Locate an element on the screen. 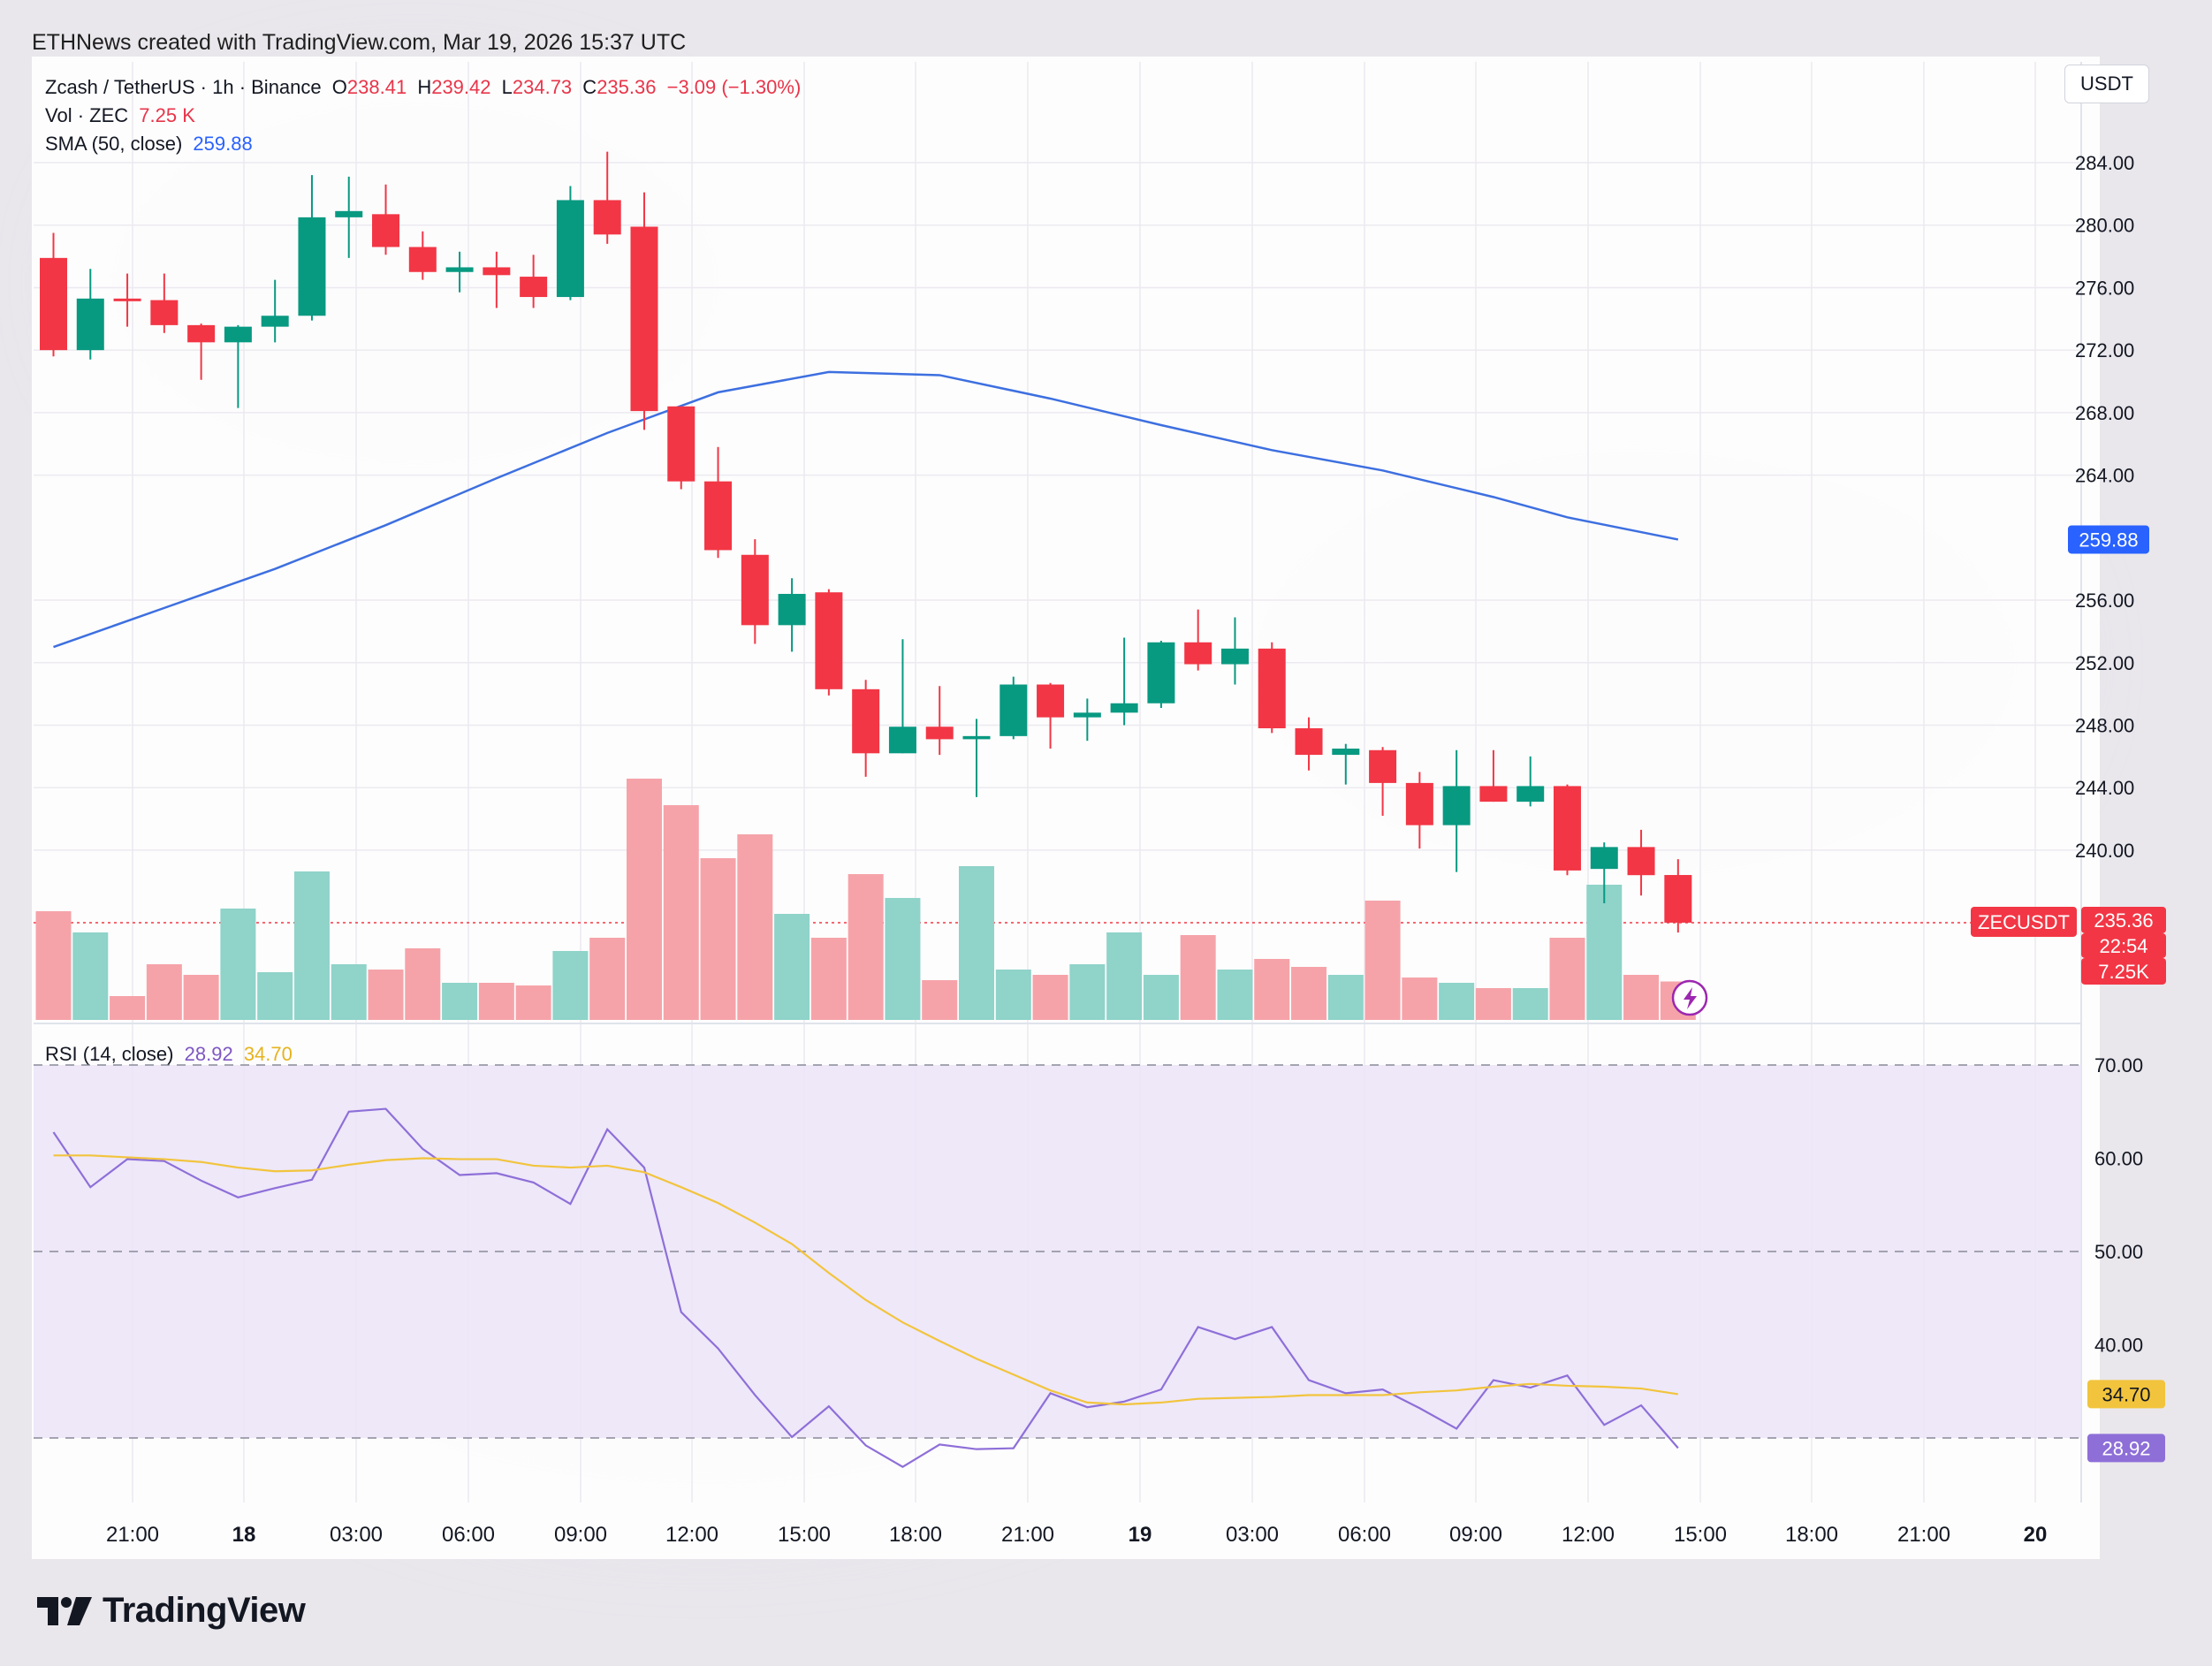 The width and height of the screenshot is (2212, 1666). sma-label: SMA (50, close) is located at coordinates (114, 144).